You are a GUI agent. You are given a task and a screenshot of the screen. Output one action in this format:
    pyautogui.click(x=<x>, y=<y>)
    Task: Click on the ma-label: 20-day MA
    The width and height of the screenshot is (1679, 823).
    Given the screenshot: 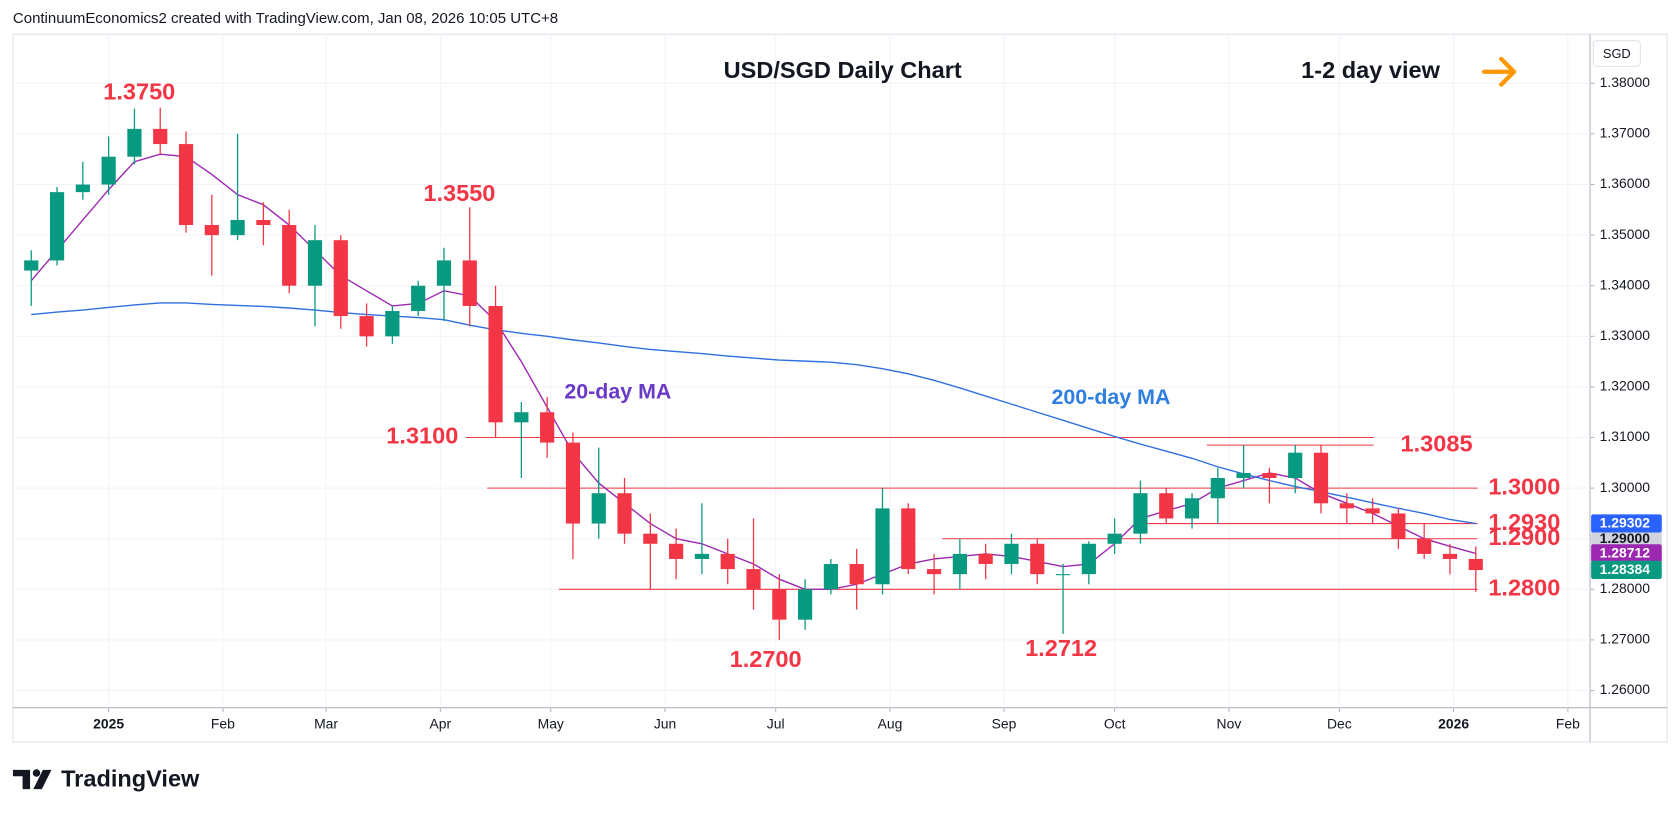 What is the action you would take?
    pyautogui.click(x=617, y=392)
    